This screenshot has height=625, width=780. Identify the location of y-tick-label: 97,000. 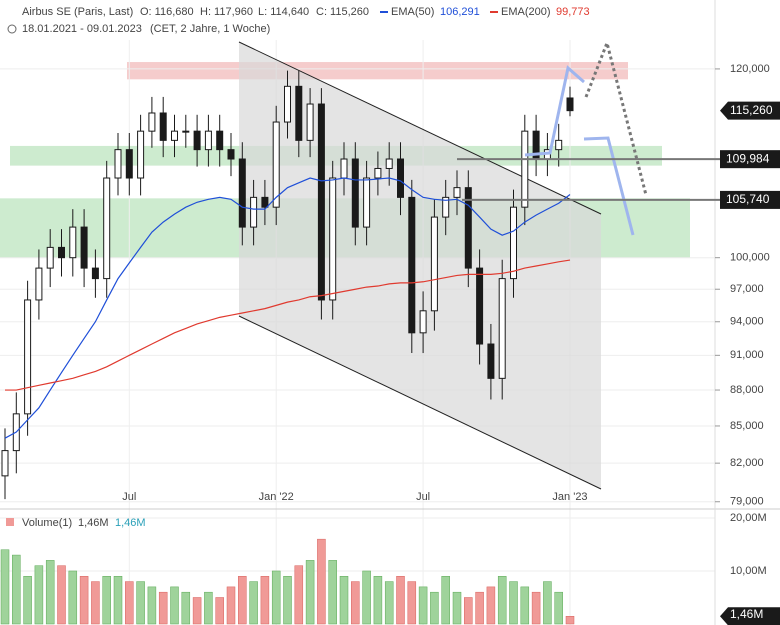
(747, 289).